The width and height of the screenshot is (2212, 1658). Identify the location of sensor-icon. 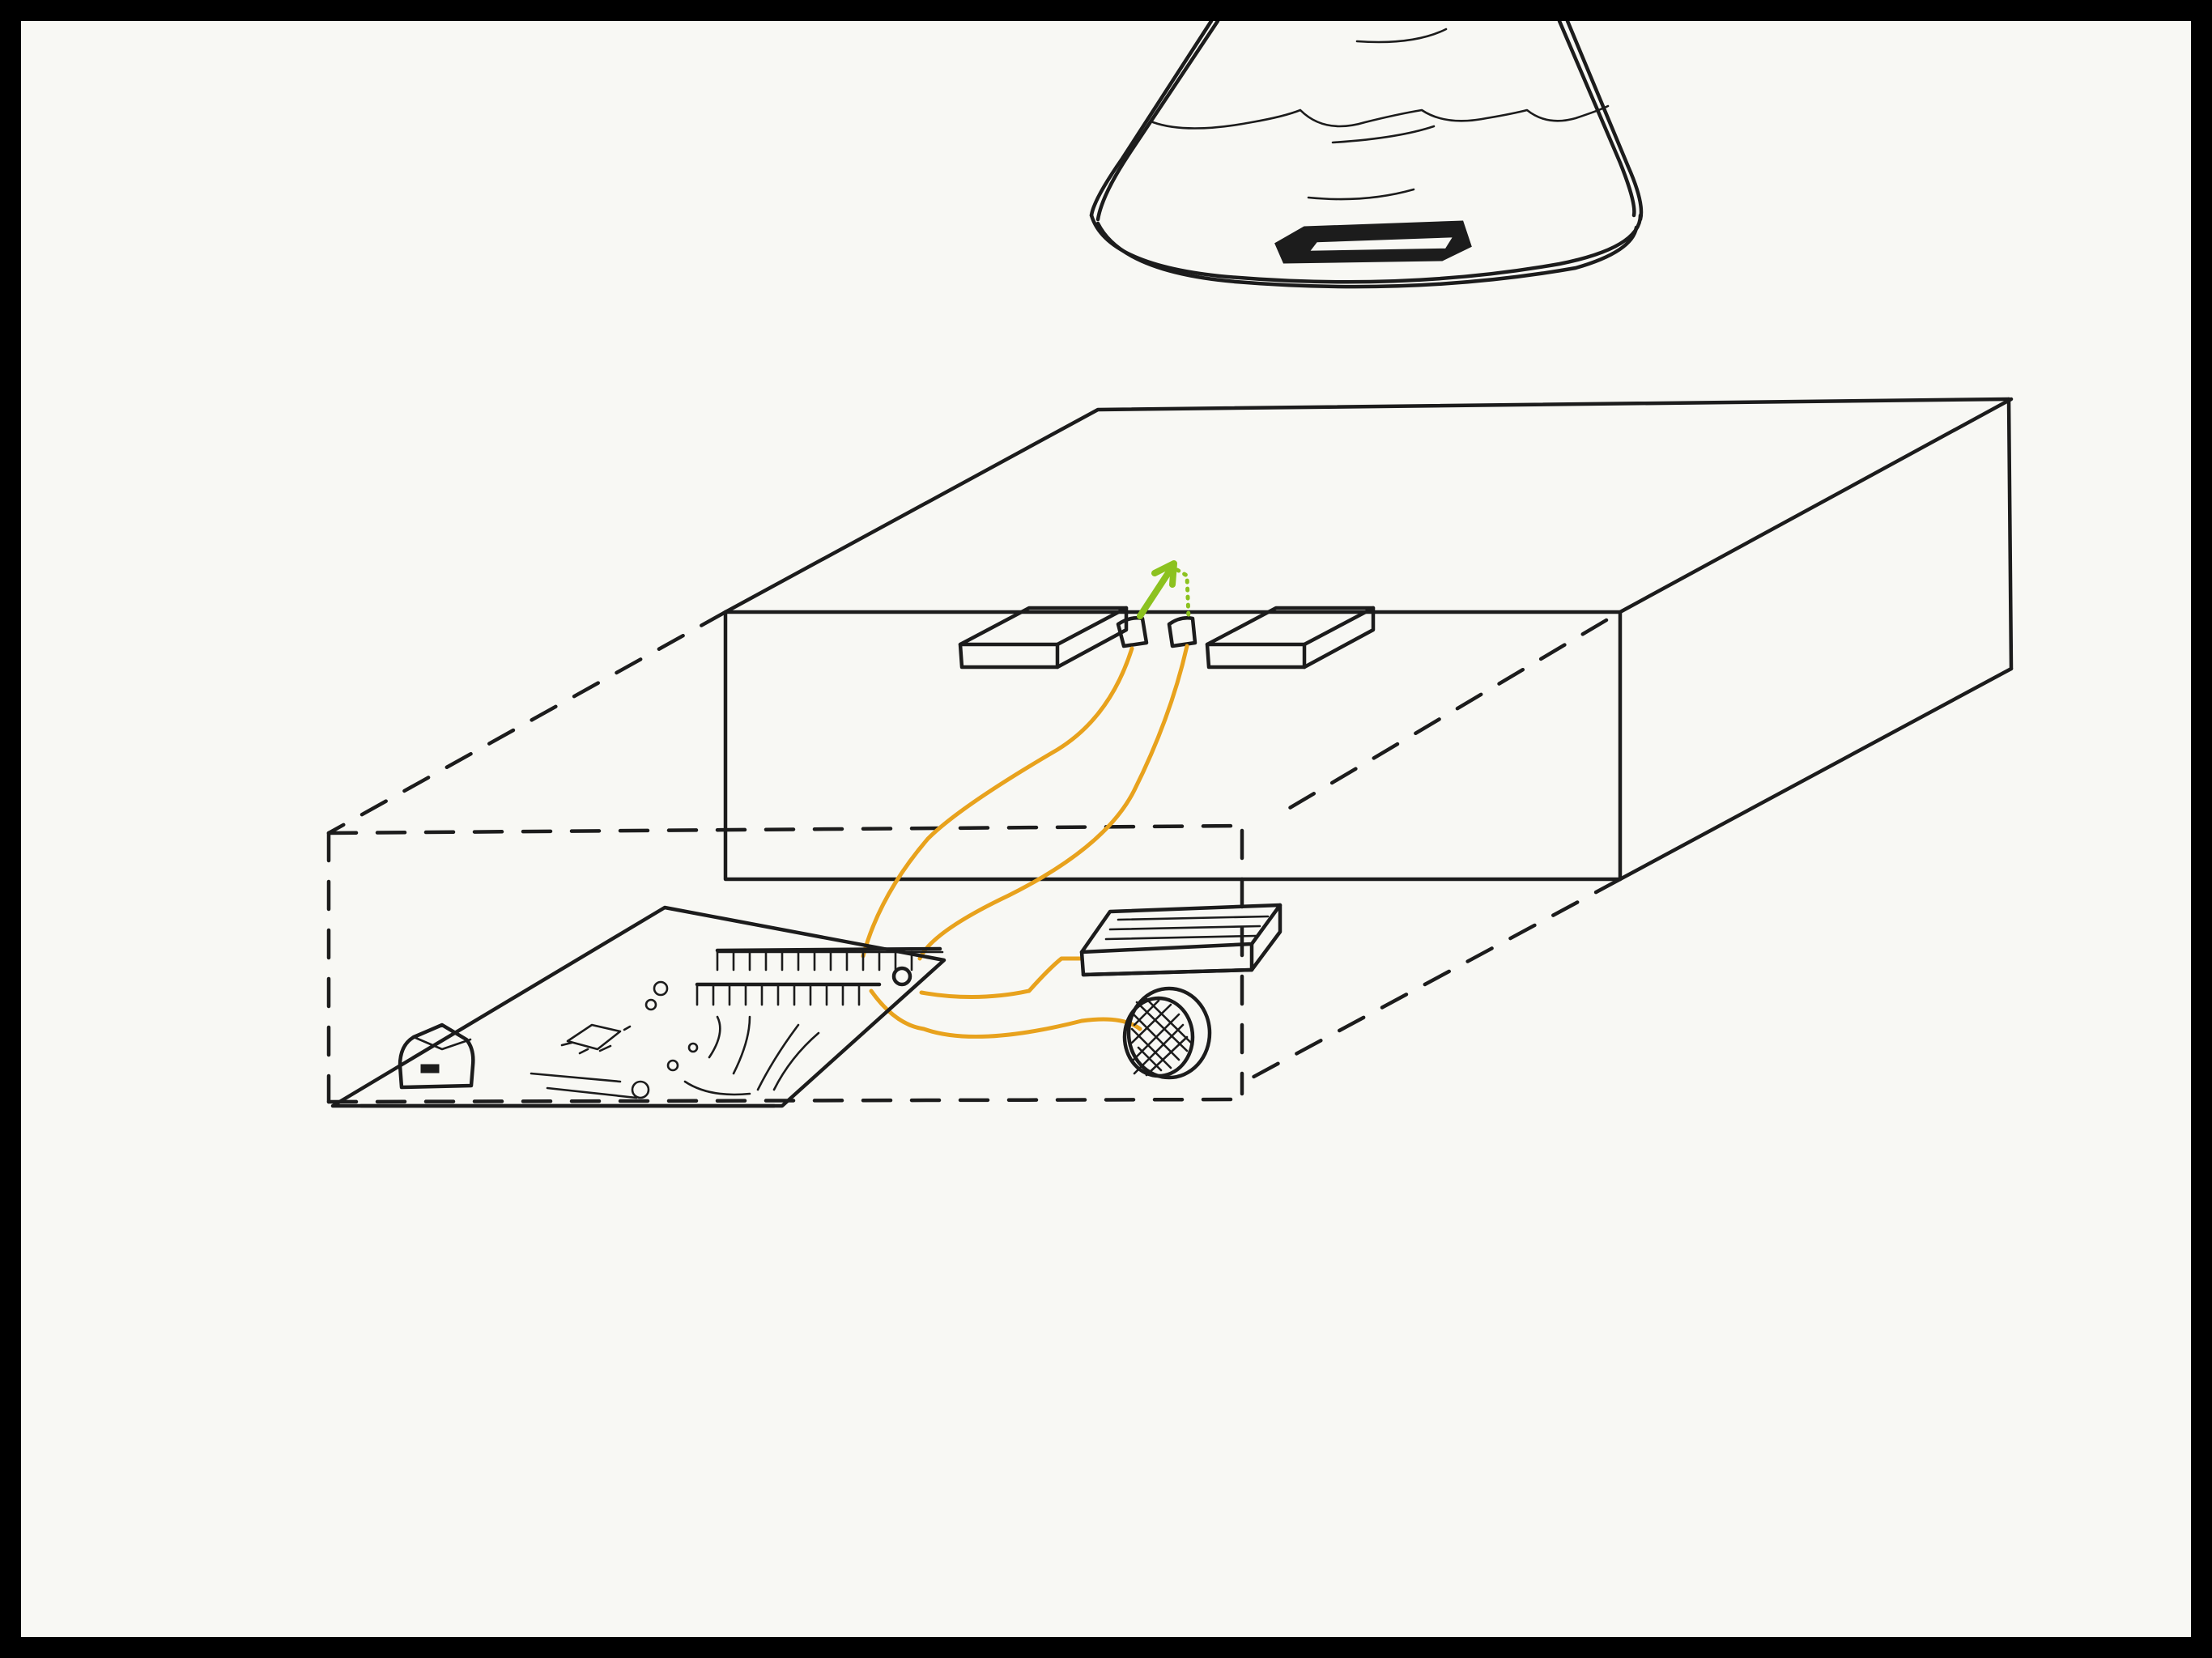
(1156, 632).